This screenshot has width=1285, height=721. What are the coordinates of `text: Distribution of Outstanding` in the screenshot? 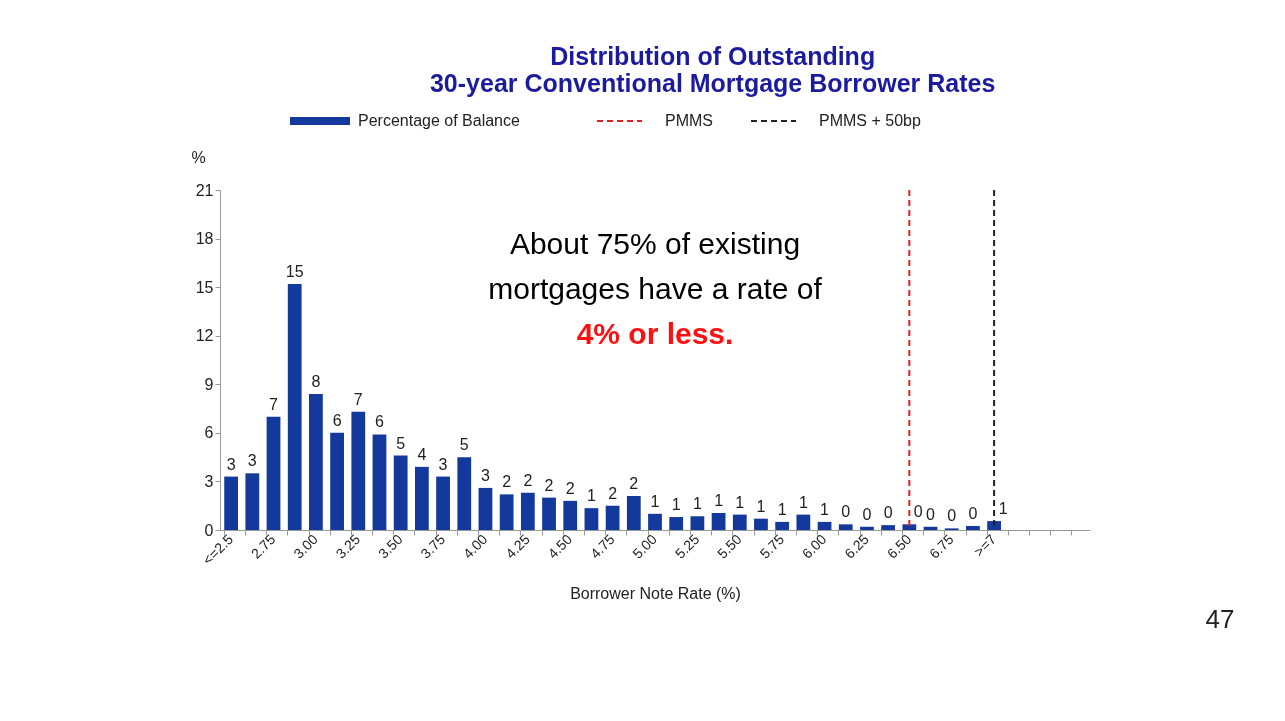 It's located at (713, 56).